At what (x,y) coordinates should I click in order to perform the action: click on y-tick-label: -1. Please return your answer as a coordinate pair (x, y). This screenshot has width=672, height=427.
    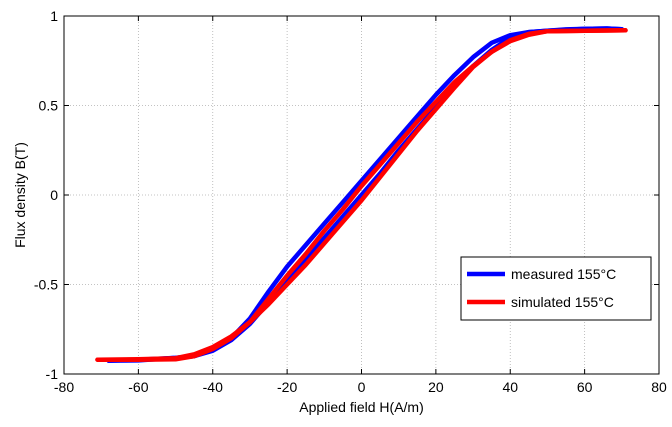
    Looking at the image, I should click on (52, 374).